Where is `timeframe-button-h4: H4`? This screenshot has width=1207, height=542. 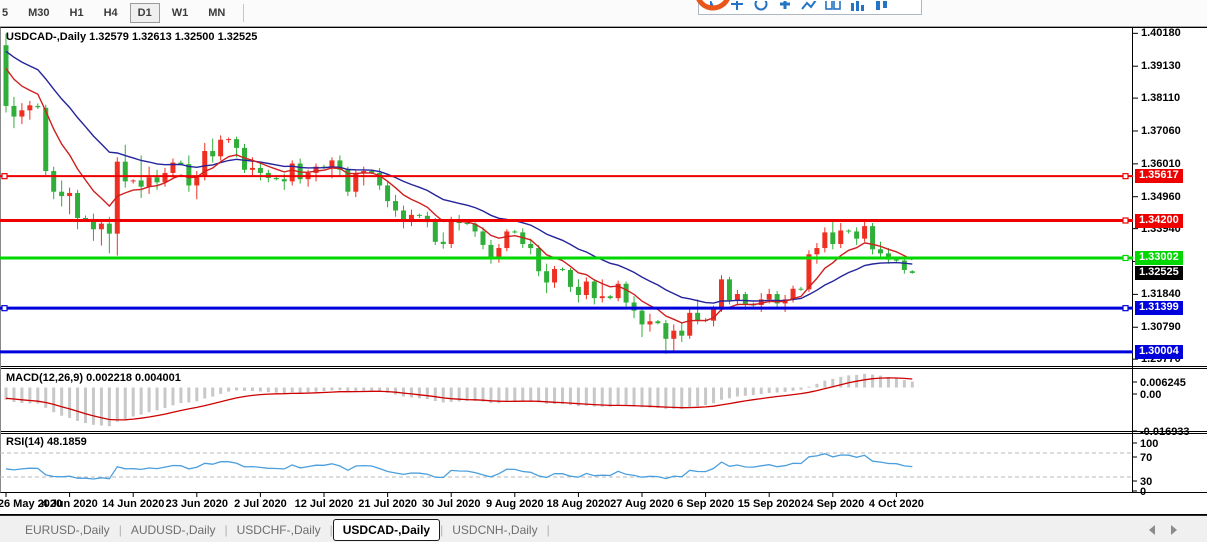
timeframe-button-h4: H4 is located at coordinates (110, 13).